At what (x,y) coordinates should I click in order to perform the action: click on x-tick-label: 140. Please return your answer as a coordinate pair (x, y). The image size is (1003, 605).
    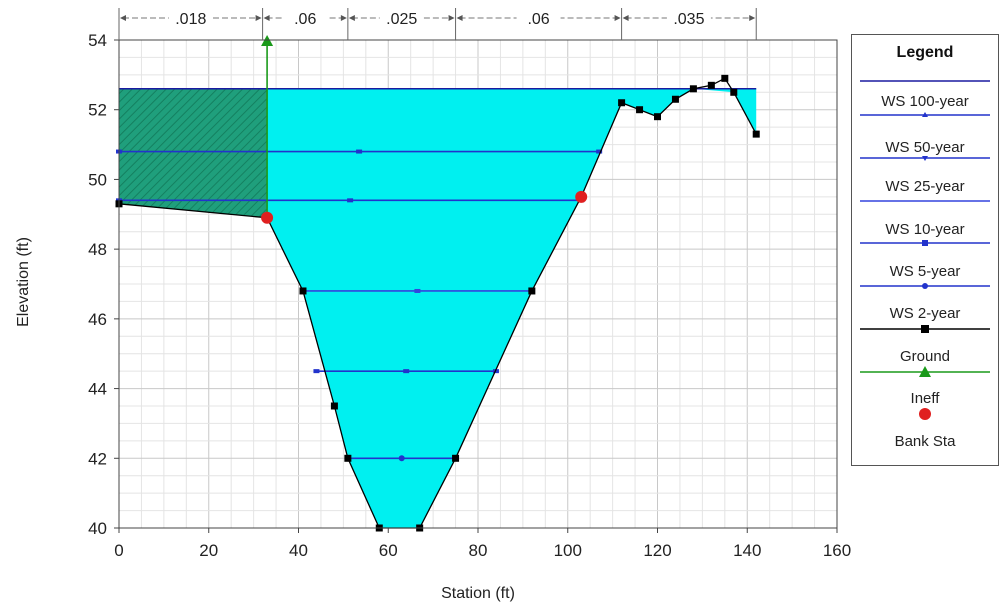
    Looking at the image, I should click on (747, 550).